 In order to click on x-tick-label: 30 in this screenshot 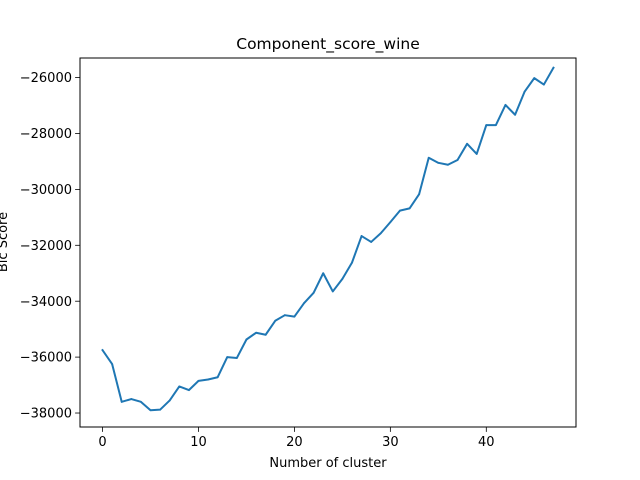, I will do `click(390, 442)`.